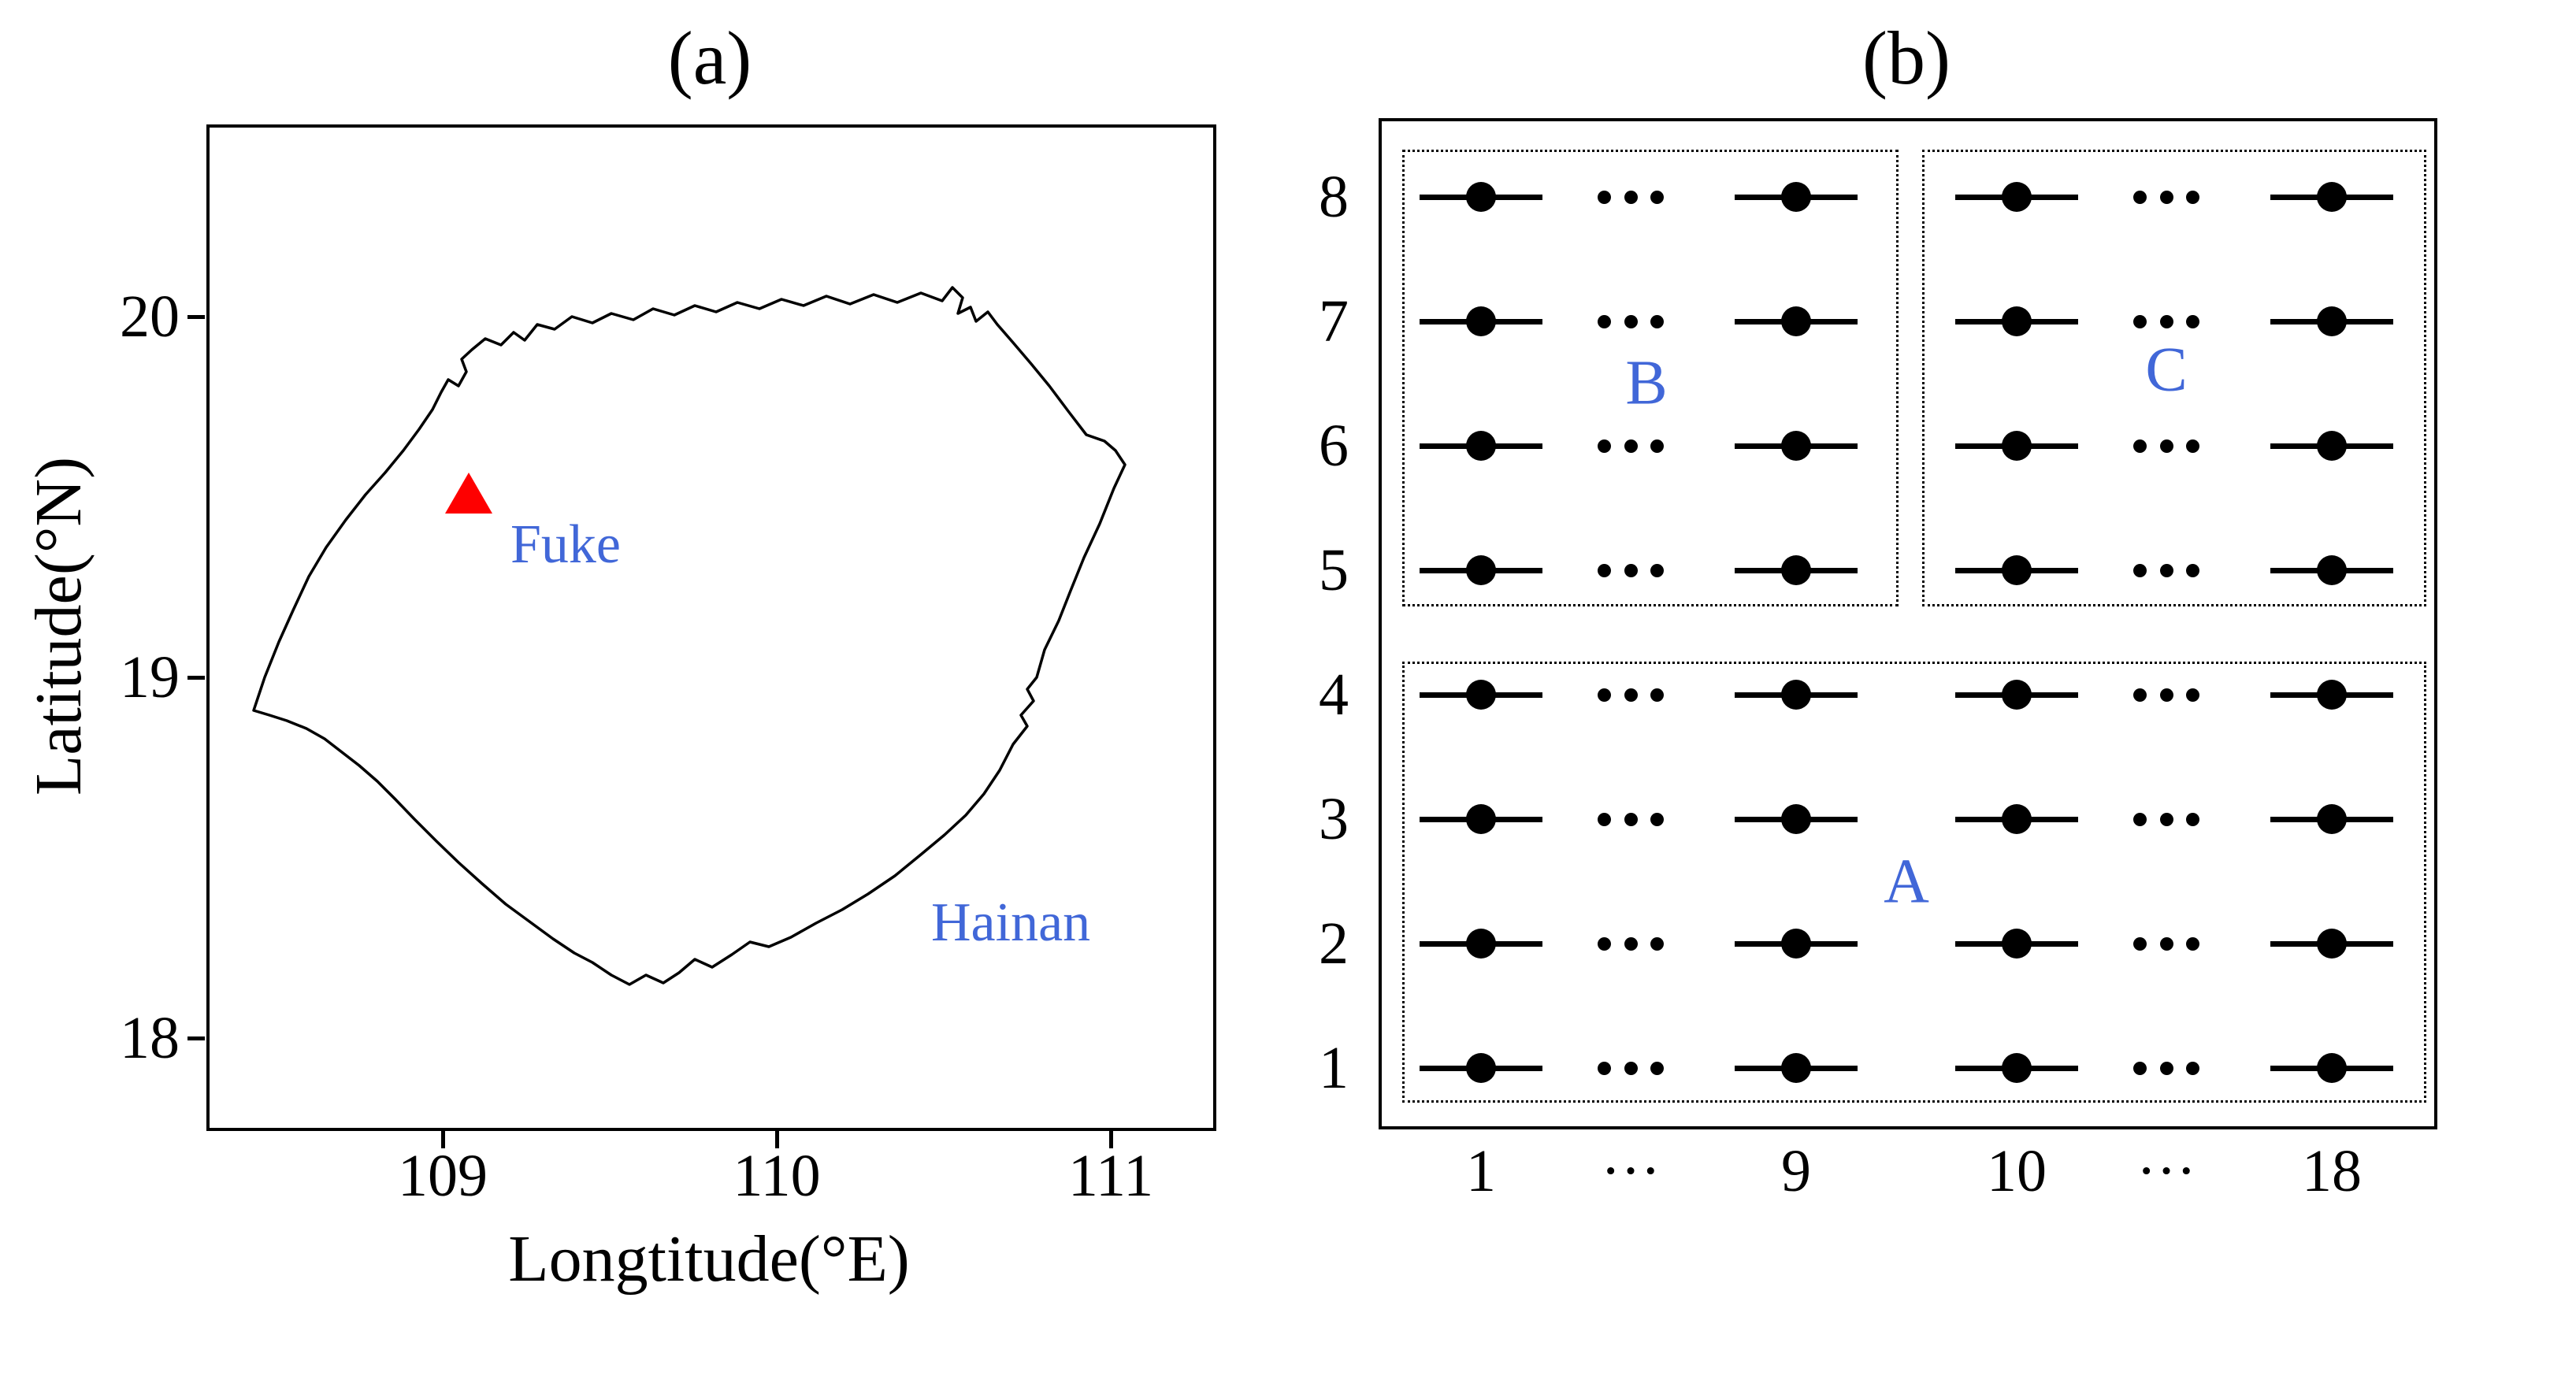  I want to click on y-axis-label: Latitude(°N), so click(58, 626).